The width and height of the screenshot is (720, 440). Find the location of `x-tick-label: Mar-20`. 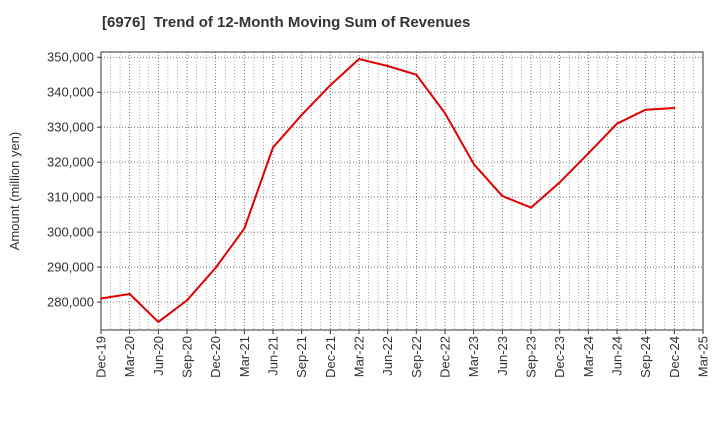

x-tick-label: Mar-20 is located at coordinates (129, 356).